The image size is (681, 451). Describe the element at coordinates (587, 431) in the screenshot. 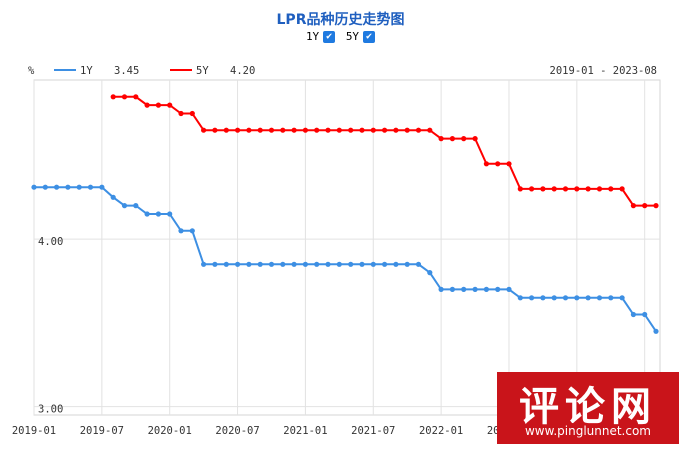

I see `watermark-url: www.pinglunnet.com` at that location.